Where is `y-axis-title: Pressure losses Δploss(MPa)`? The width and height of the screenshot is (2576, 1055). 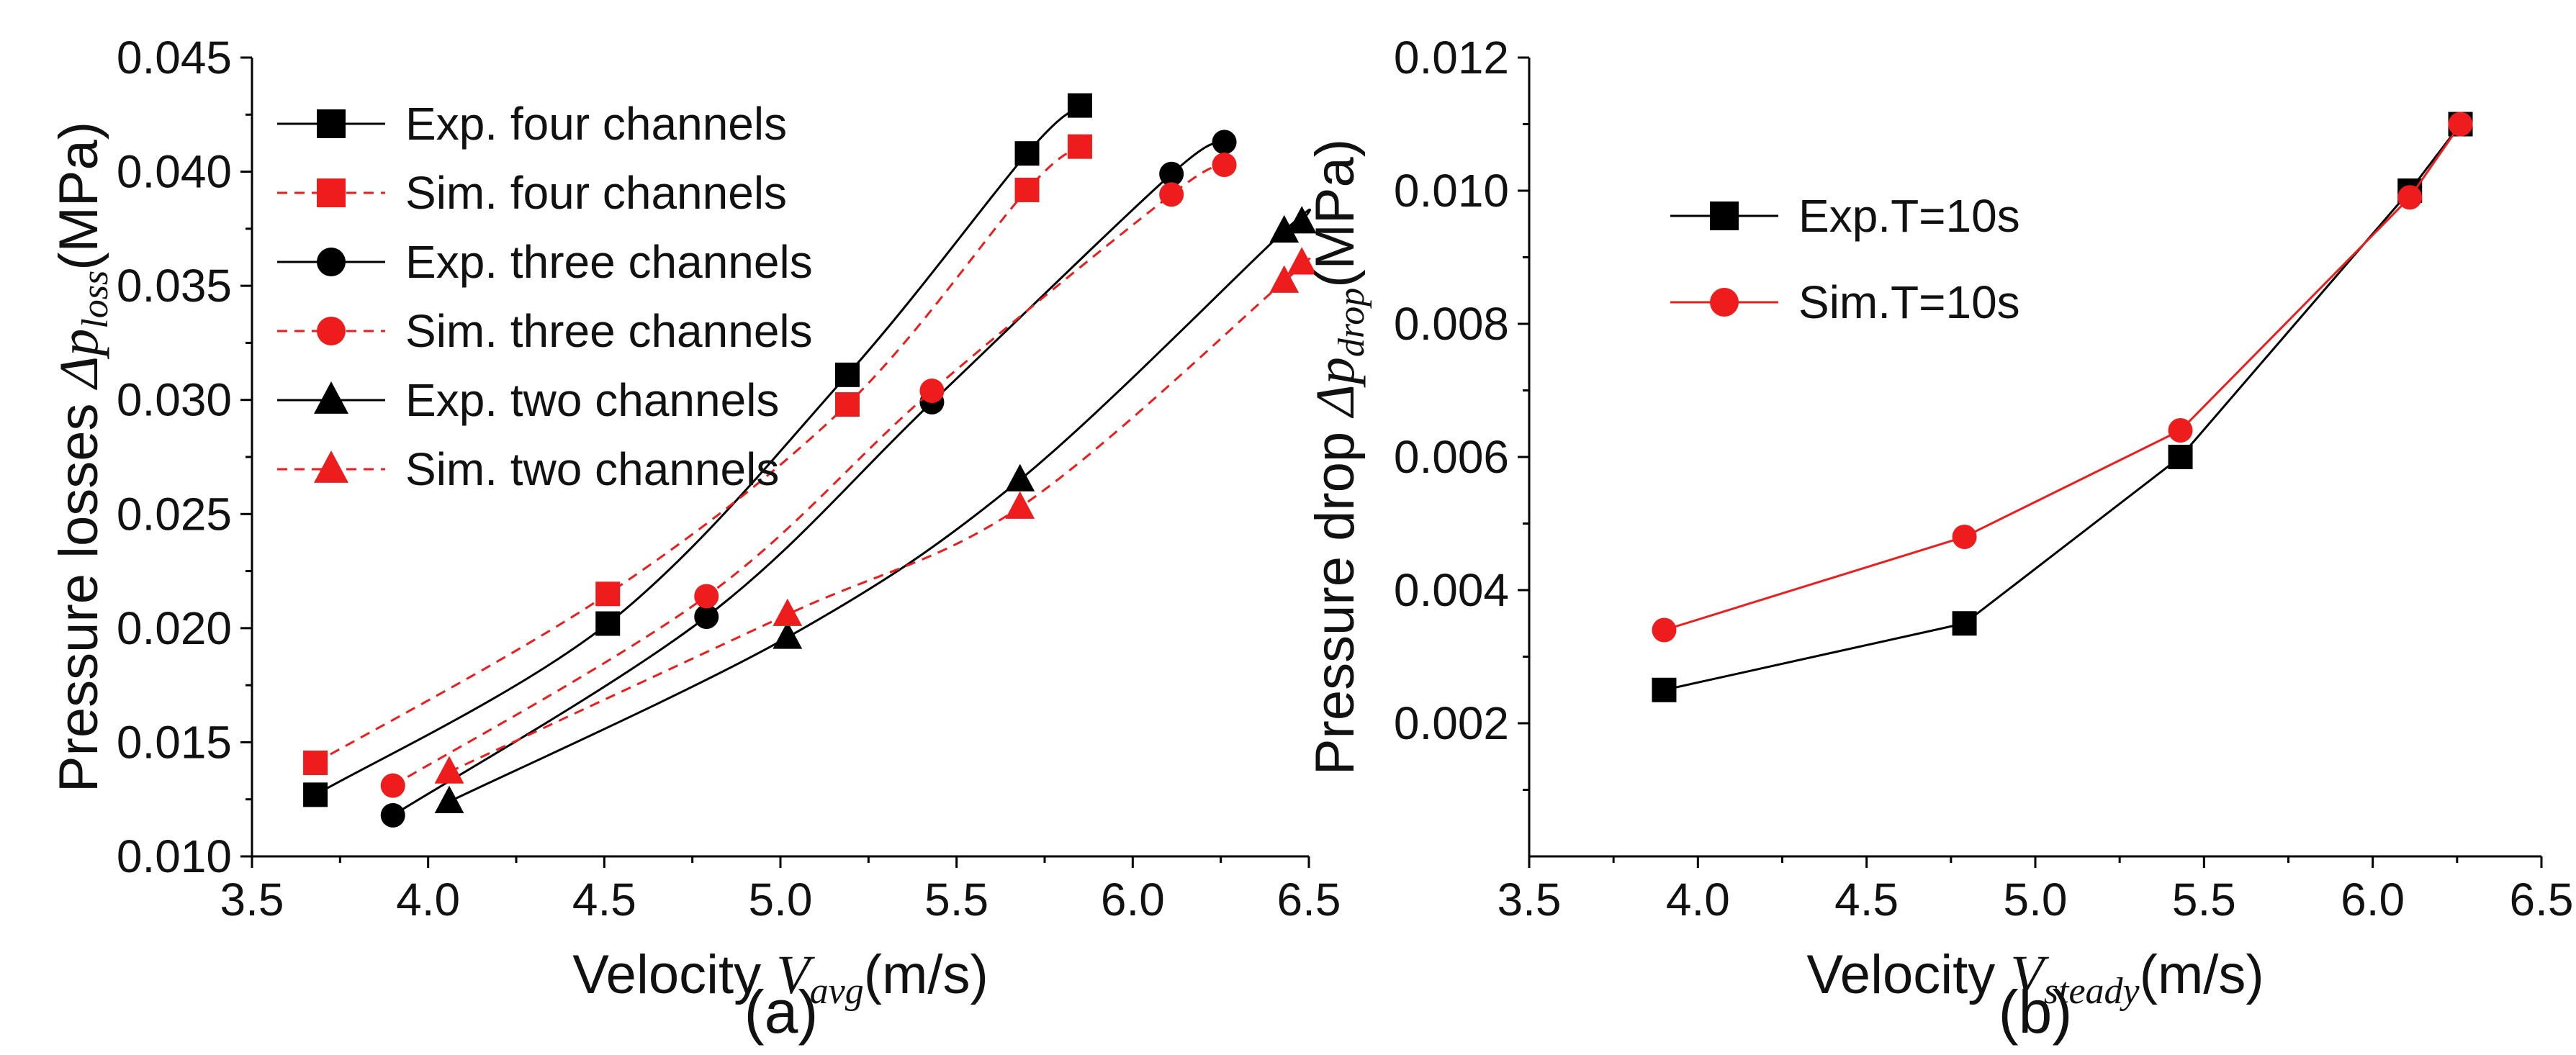
y-axis-title: Pressure losses Δploss(MPa) is located at coordinates (82, 457).